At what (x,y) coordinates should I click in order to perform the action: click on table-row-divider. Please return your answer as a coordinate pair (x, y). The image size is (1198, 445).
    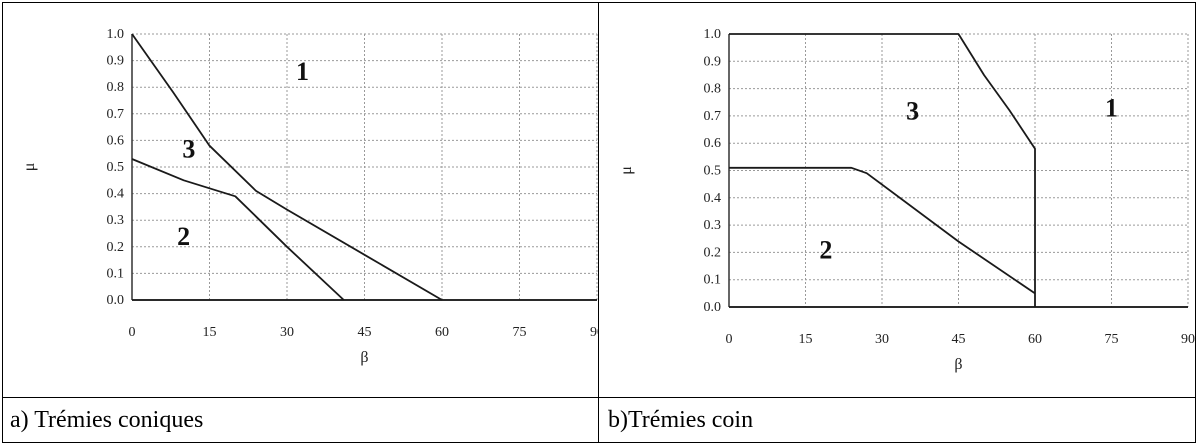
    Looking at the image, I should click on (599, 397).